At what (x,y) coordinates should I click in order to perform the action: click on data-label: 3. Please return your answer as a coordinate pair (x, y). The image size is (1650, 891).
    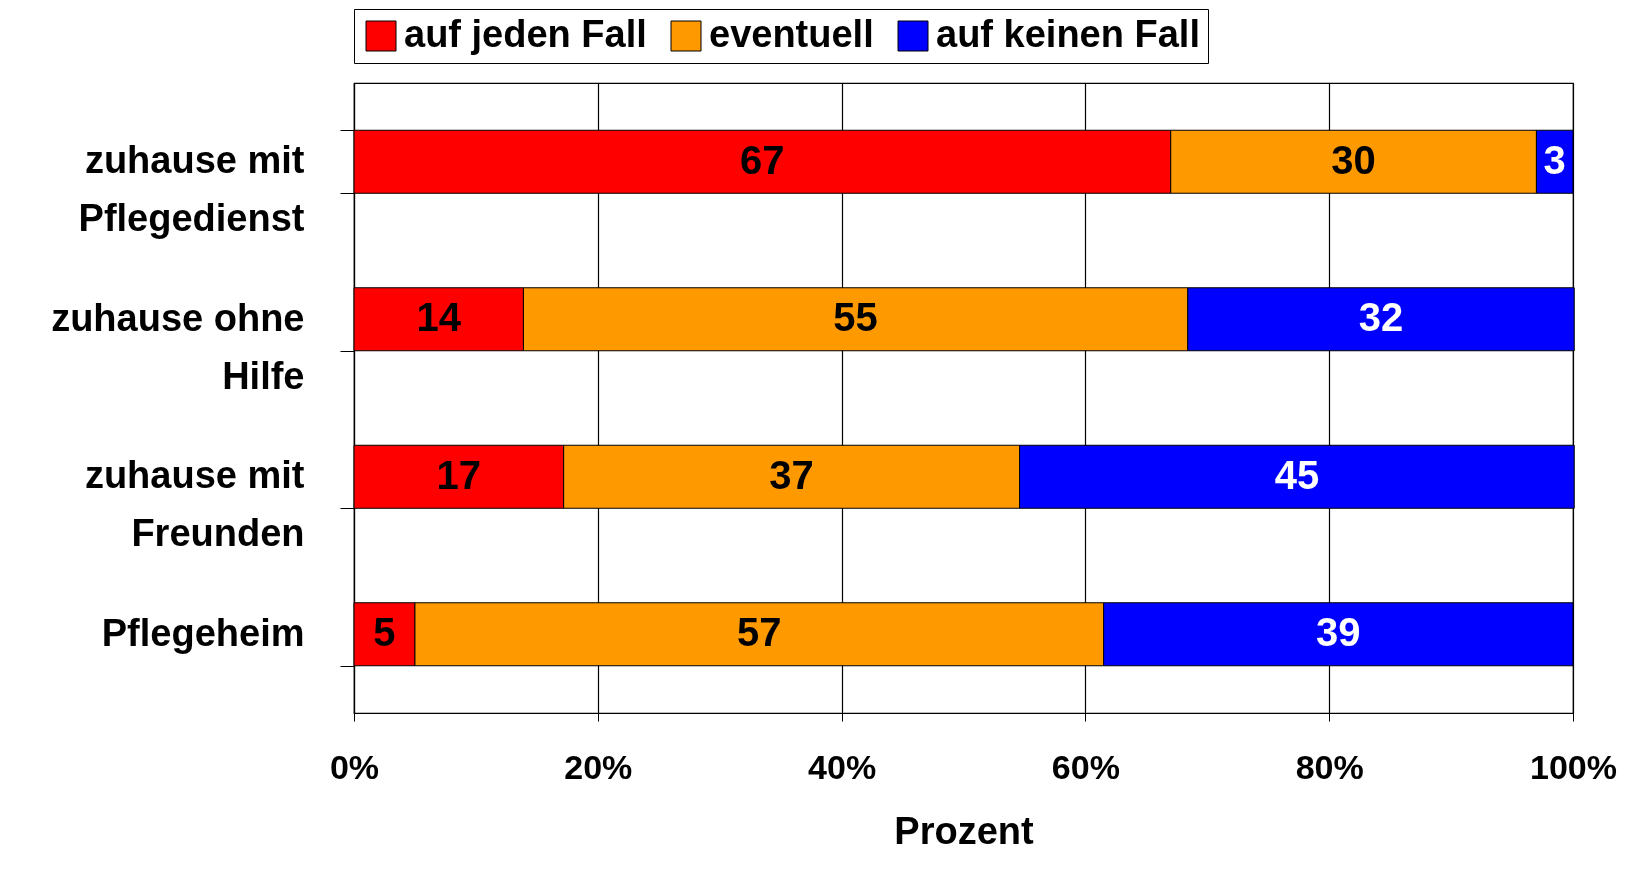
    Looking at the image, I should click on (1554, 159).